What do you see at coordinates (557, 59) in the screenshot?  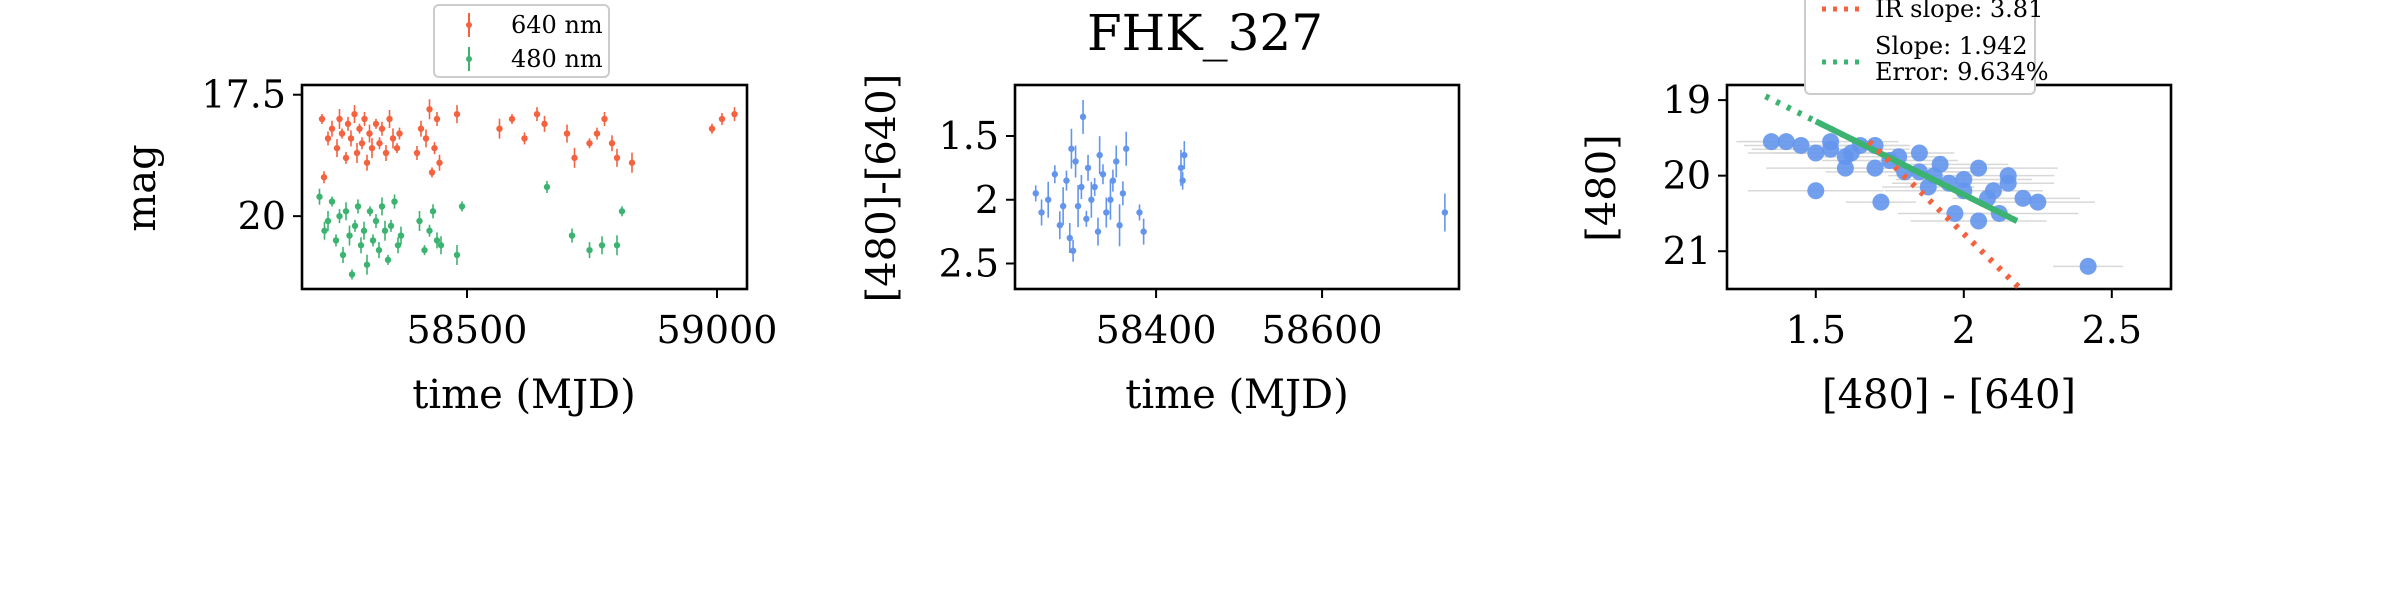 I see `legend-label-480: 480 nm` at bounding box center [557, 59].